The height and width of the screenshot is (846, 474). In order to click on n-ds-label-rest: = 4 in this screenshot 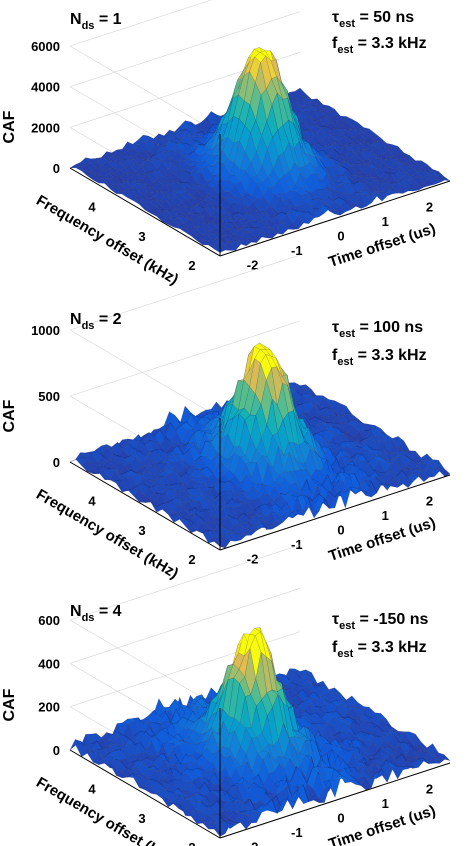, I will do `click(107, 611)`.